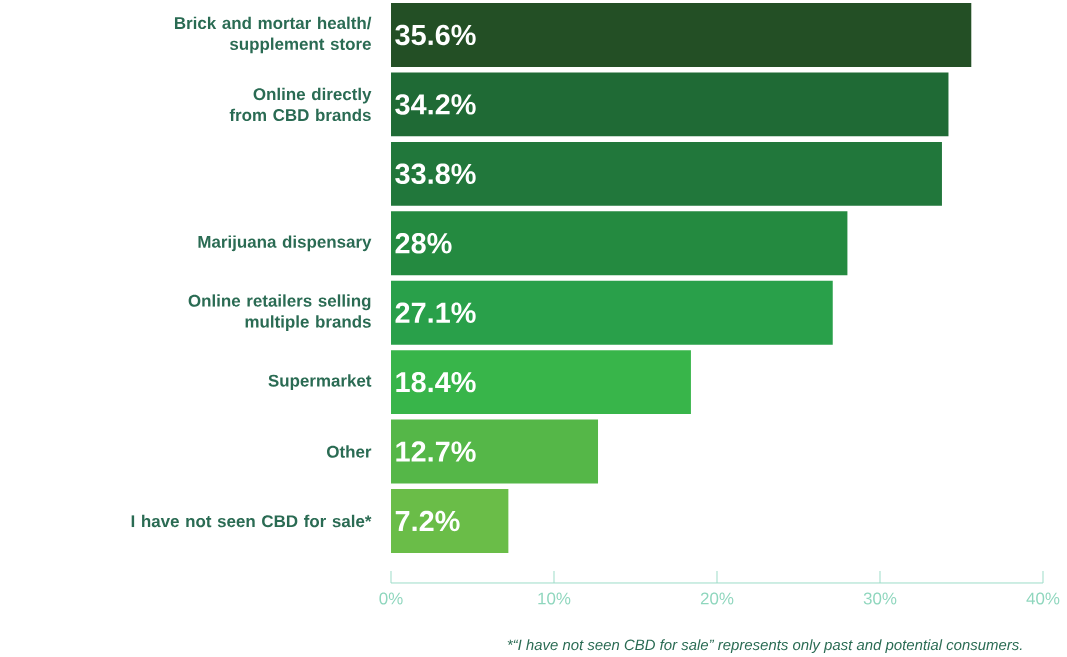 This screenshot has width=1067, height=657. I want to click on y-tick-label: Online retailers selling multiple brands, so click(279, 313).